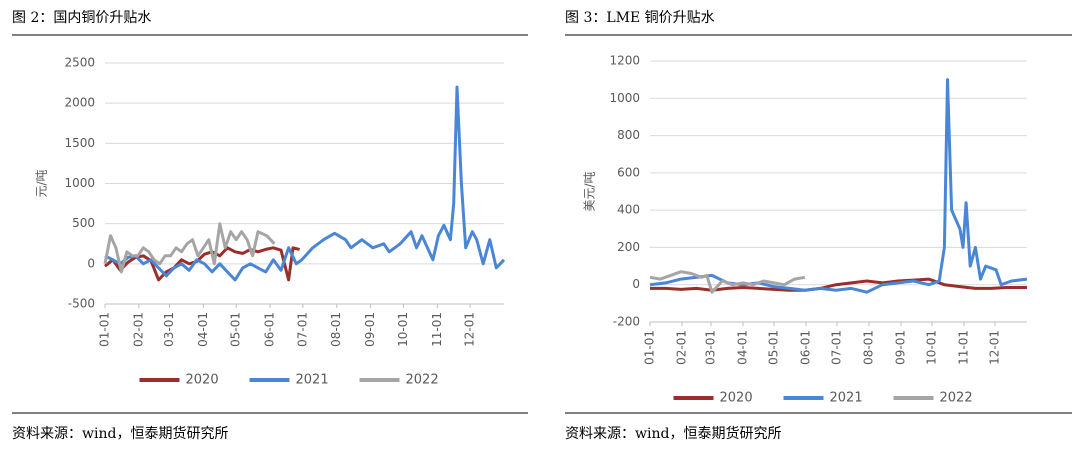  What do you see at coordinates (79, 103) in the screenshot?
I see `y-tick-label: 2000` at bounding box center [79, 103].